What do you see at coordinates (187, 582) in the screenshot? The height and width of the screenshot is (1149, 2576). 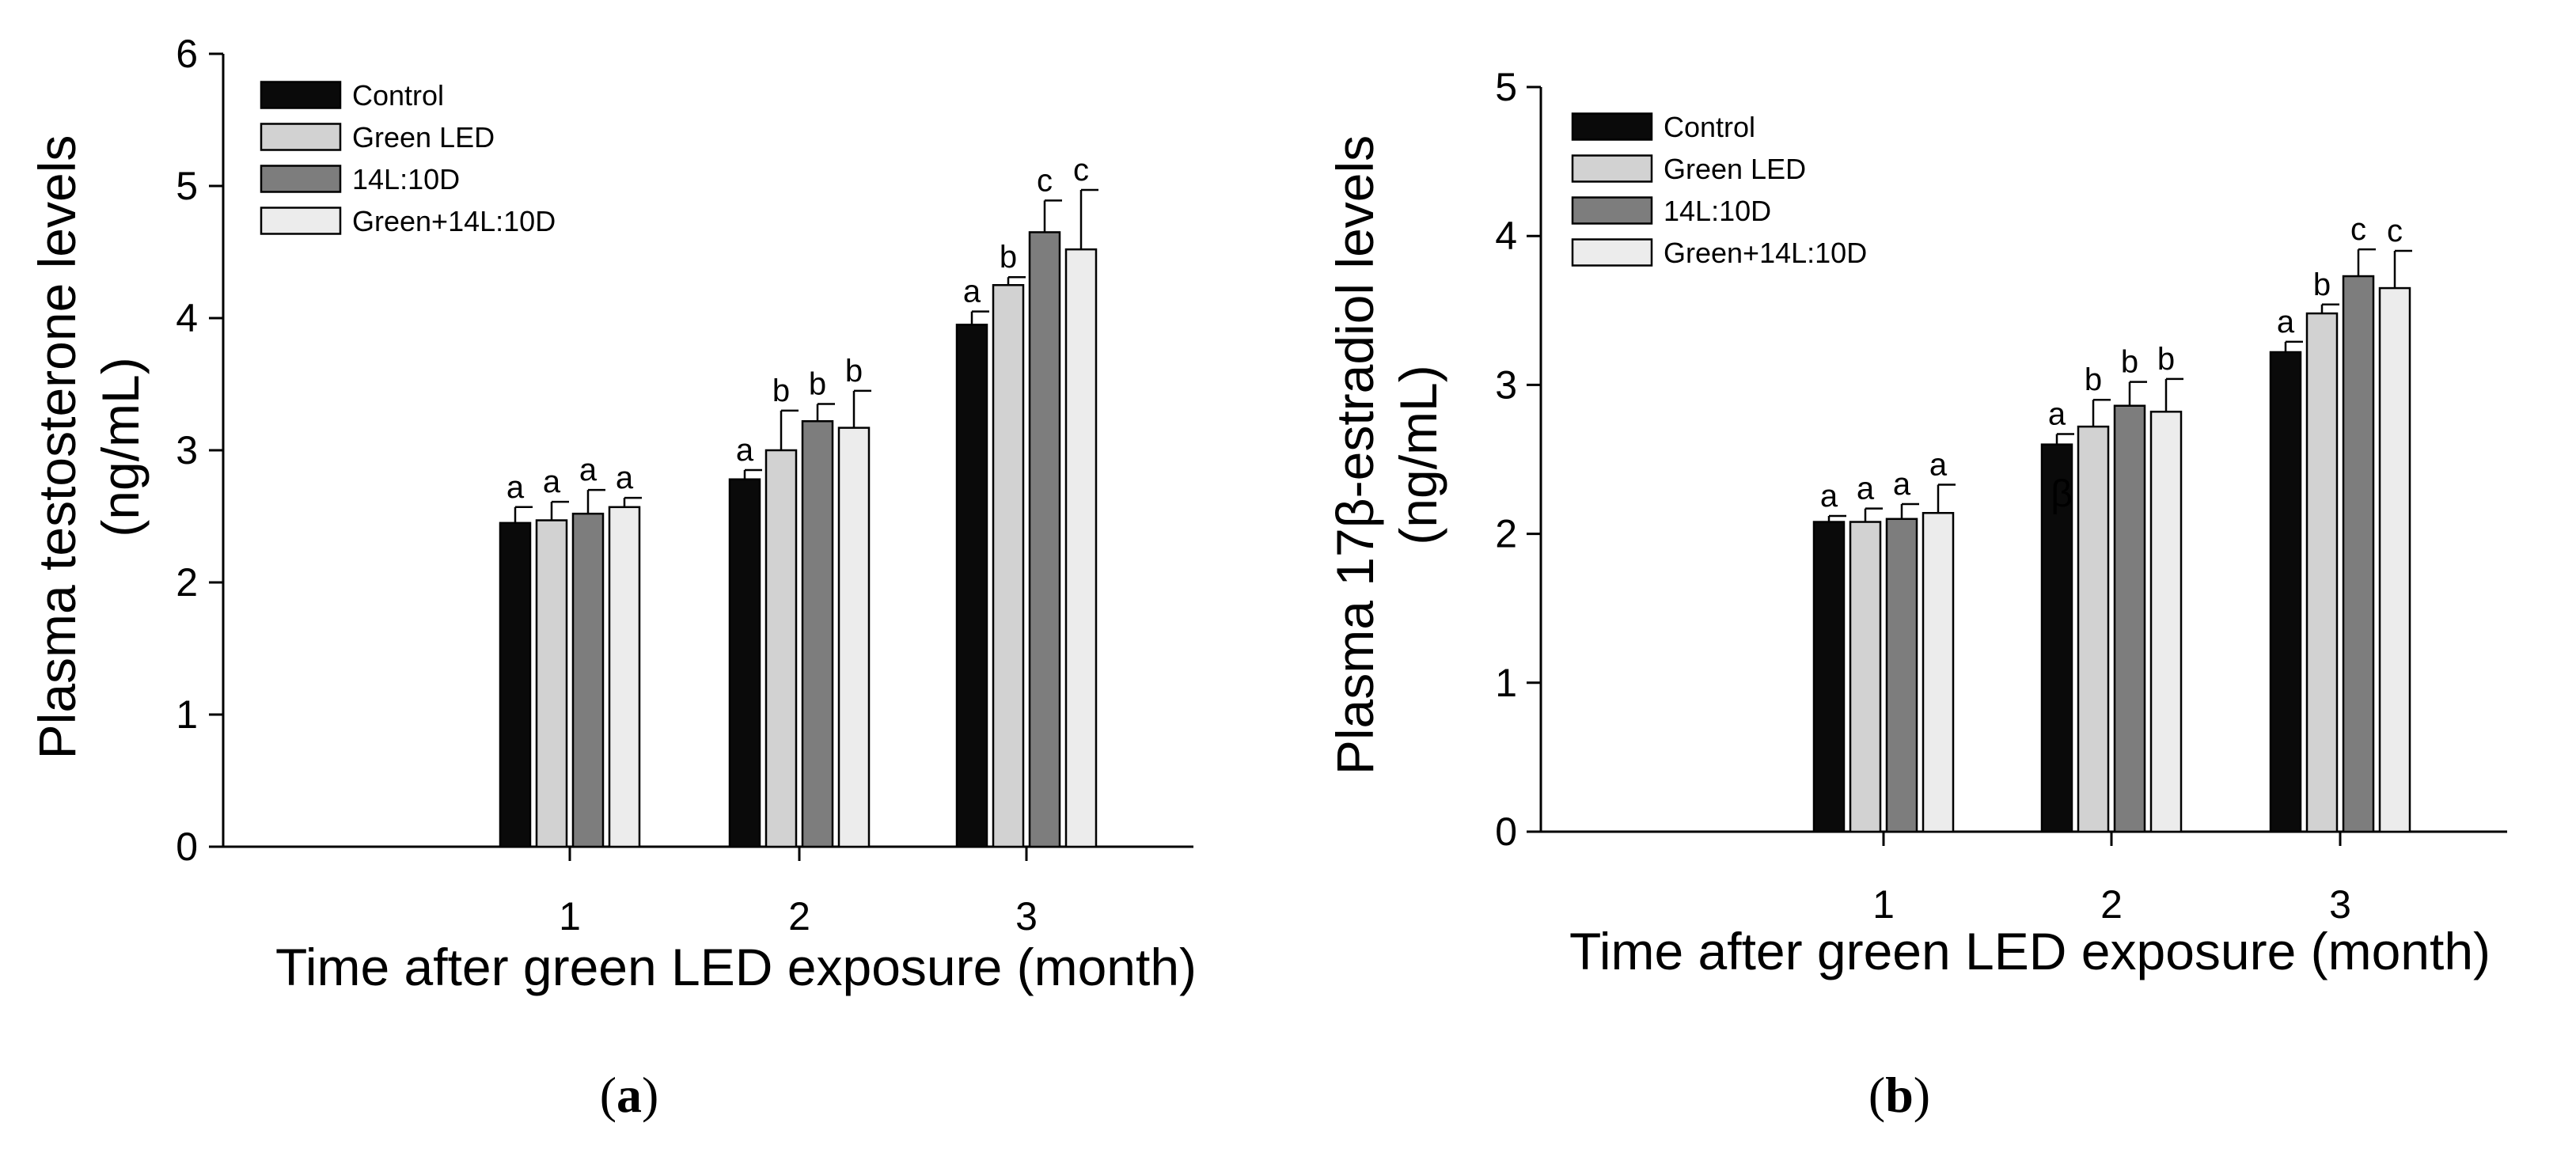 I see `panel-a-y-tick-label: 2` at bounding box center [187, 582].